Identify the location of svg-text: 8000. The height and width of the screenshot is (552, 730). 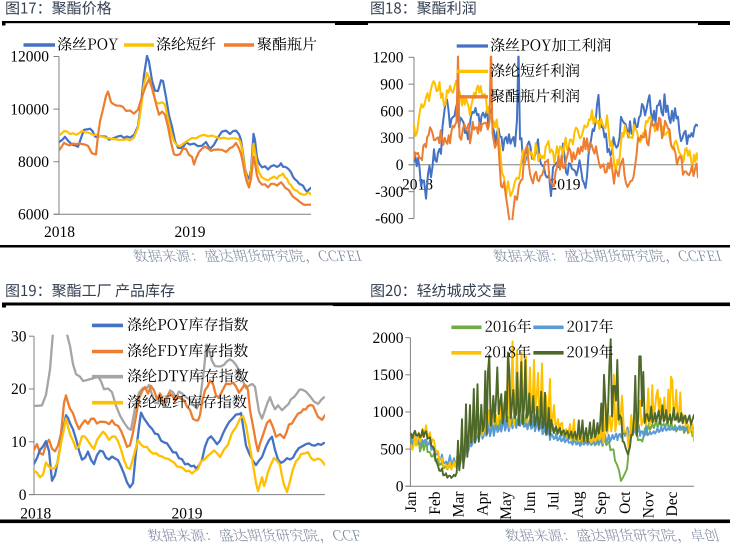
(33, 162).